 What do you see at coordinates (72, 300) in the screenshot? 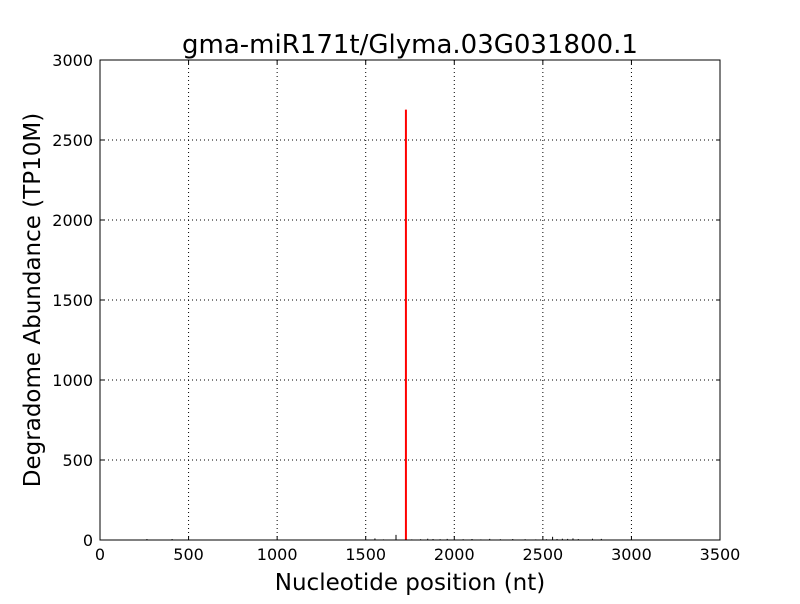
I see `y-tick-label: 1500` at bounding box center [72, 300].